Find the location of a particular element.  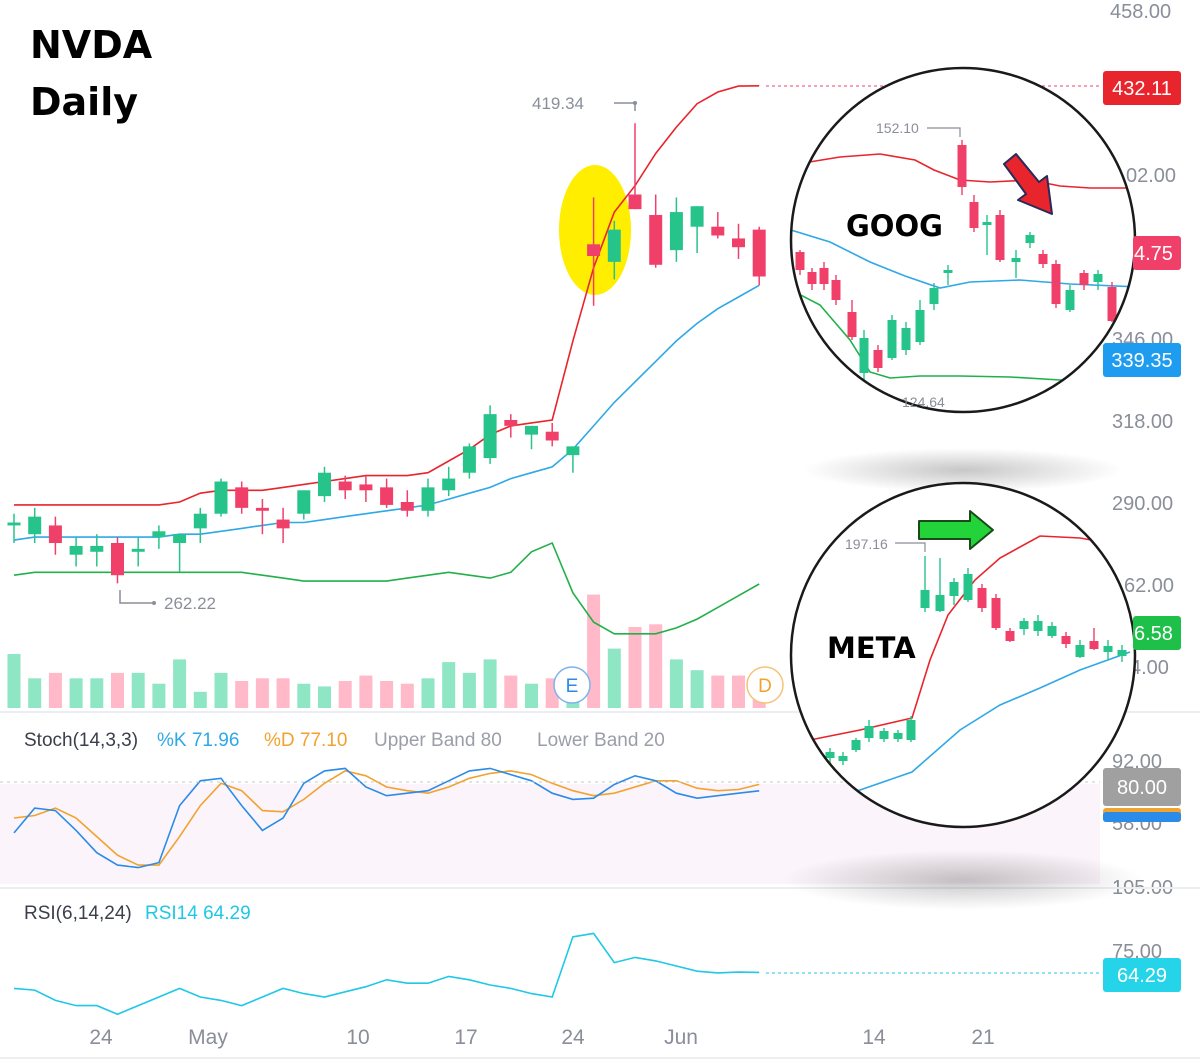

date-axis: 24 May 10 17 24 Jun 14 21 is located at coordinates (600, 1042).